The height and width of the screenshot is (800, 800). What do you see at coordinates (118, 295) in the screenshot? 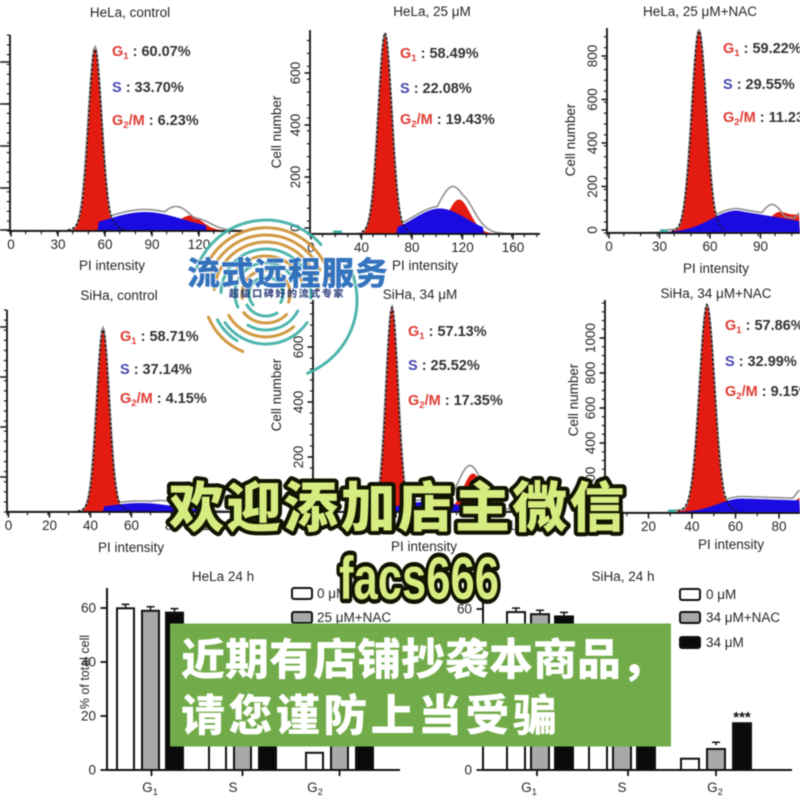
I see `svg-text: SiHa, control` at bounding box center [118, 295].